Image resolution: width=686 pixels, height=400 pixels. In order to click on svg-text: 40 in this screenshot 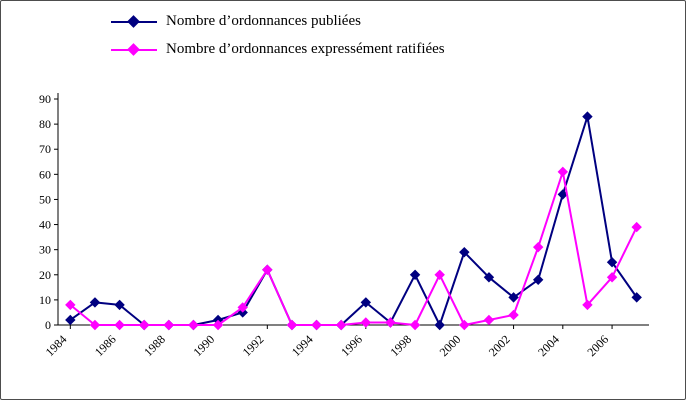, I will do `click(45, 225)`.